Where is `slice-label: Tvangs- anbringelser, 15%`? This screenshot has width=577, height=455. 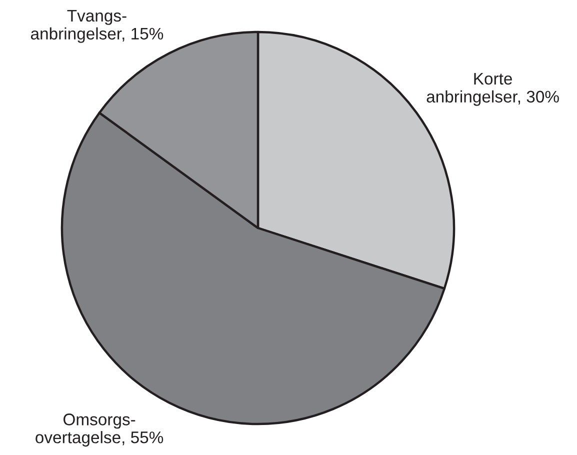
slice-label: Tvangs- anbringelser, 15% is located at coordinates (97, 26).